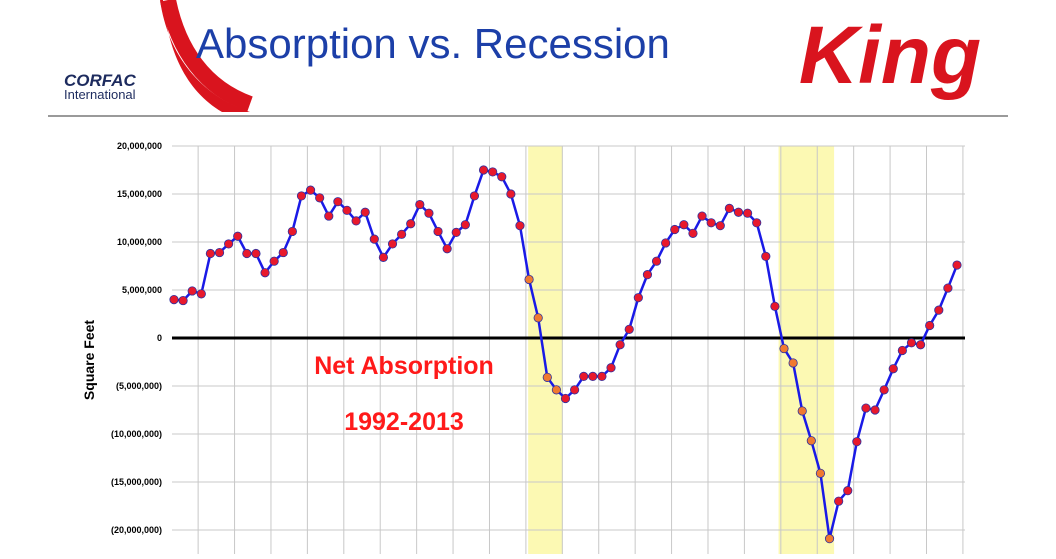 Image resolution: width=1056 pixels, height=559 pixels. What do you see at coordinates (404, 366) in the screenshot?
I see `annotation: Net Absorption` at bounding box center [404, 366].